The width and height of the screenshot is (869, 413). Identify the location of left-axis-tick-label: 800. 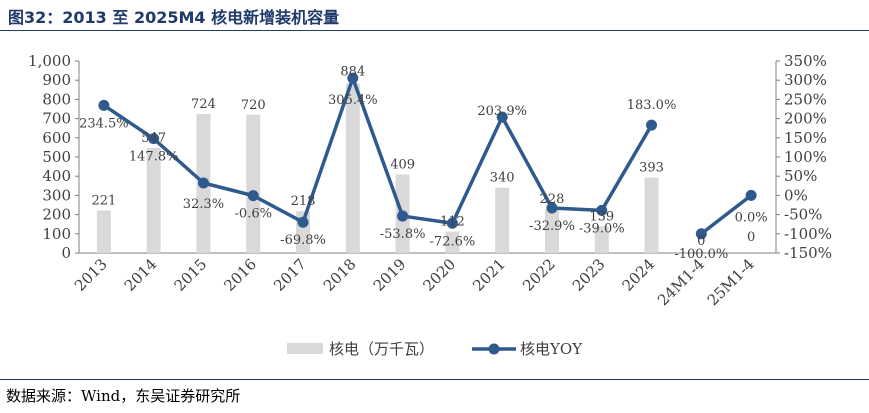
(56, 99).